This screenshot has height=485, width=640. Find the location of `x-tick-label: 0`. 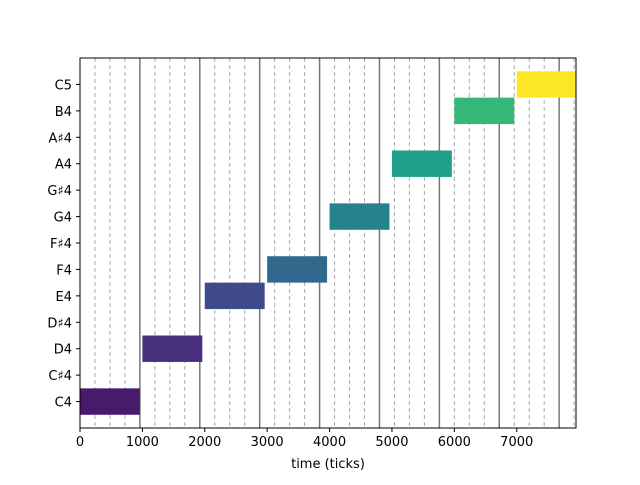

x-tick-label: 0 is located at coordinates (80, 442).